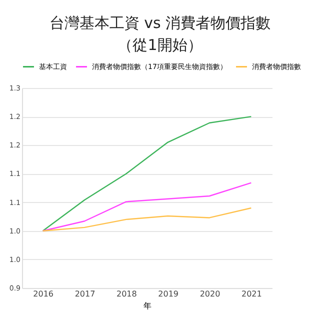 The height and width of the screenshot is (320, 320). Describe the element at coordinates (160, 34) in the screenshot. I see `chart-title: 台灣基本工資 vs 消費者物價指數（從1開始）` at that location.